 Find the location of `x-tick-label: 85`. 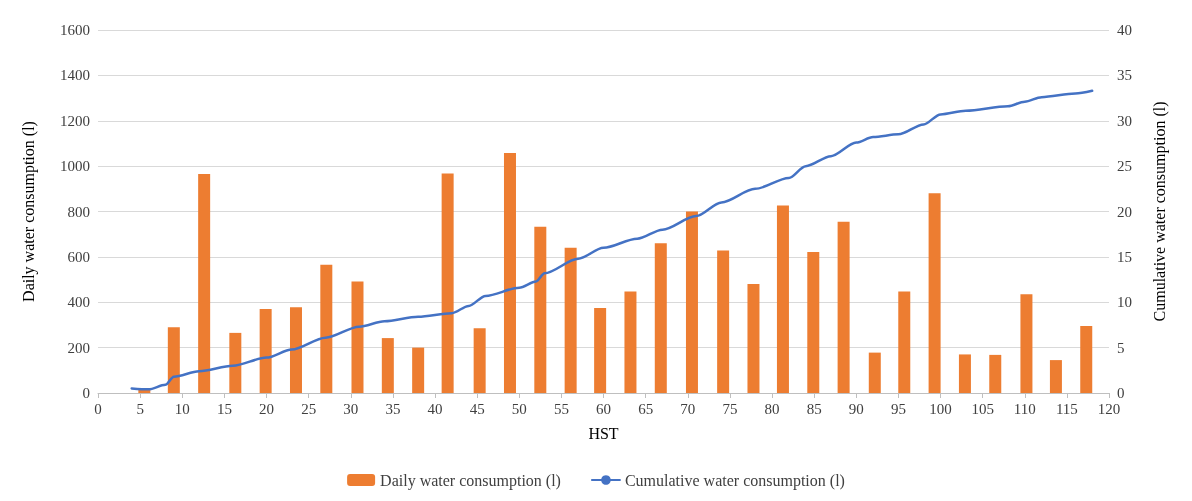

x-tick-label: 85 is located at coordinates (814, 408).